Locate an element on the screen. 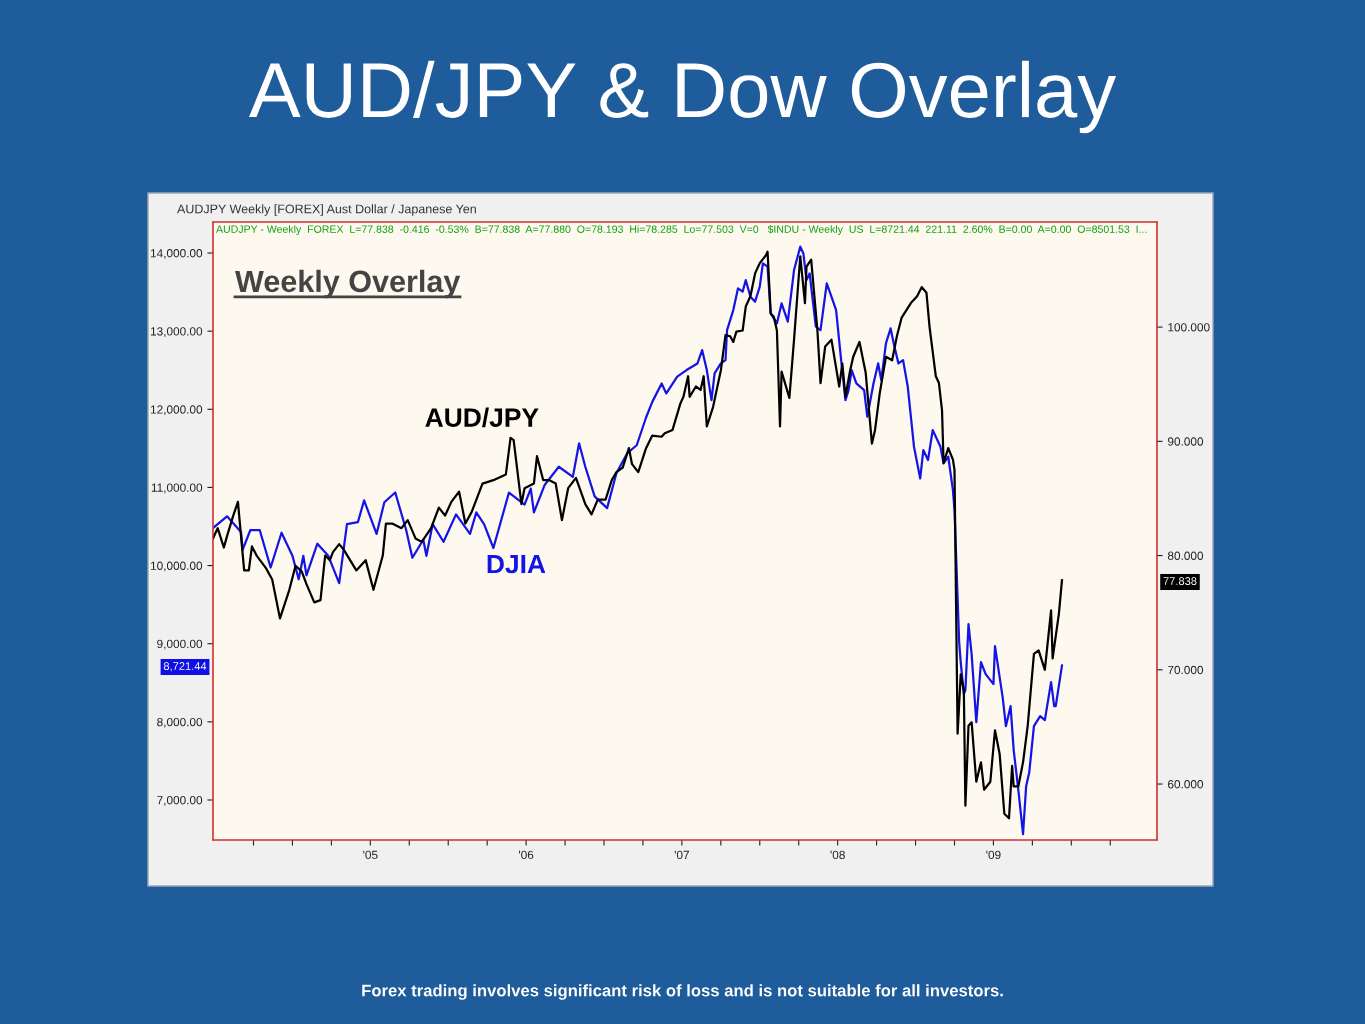 The height and width of the screenshot is (1024, 1365). y-tick-label: 11,000.00 is located at coordinates (177, 488).